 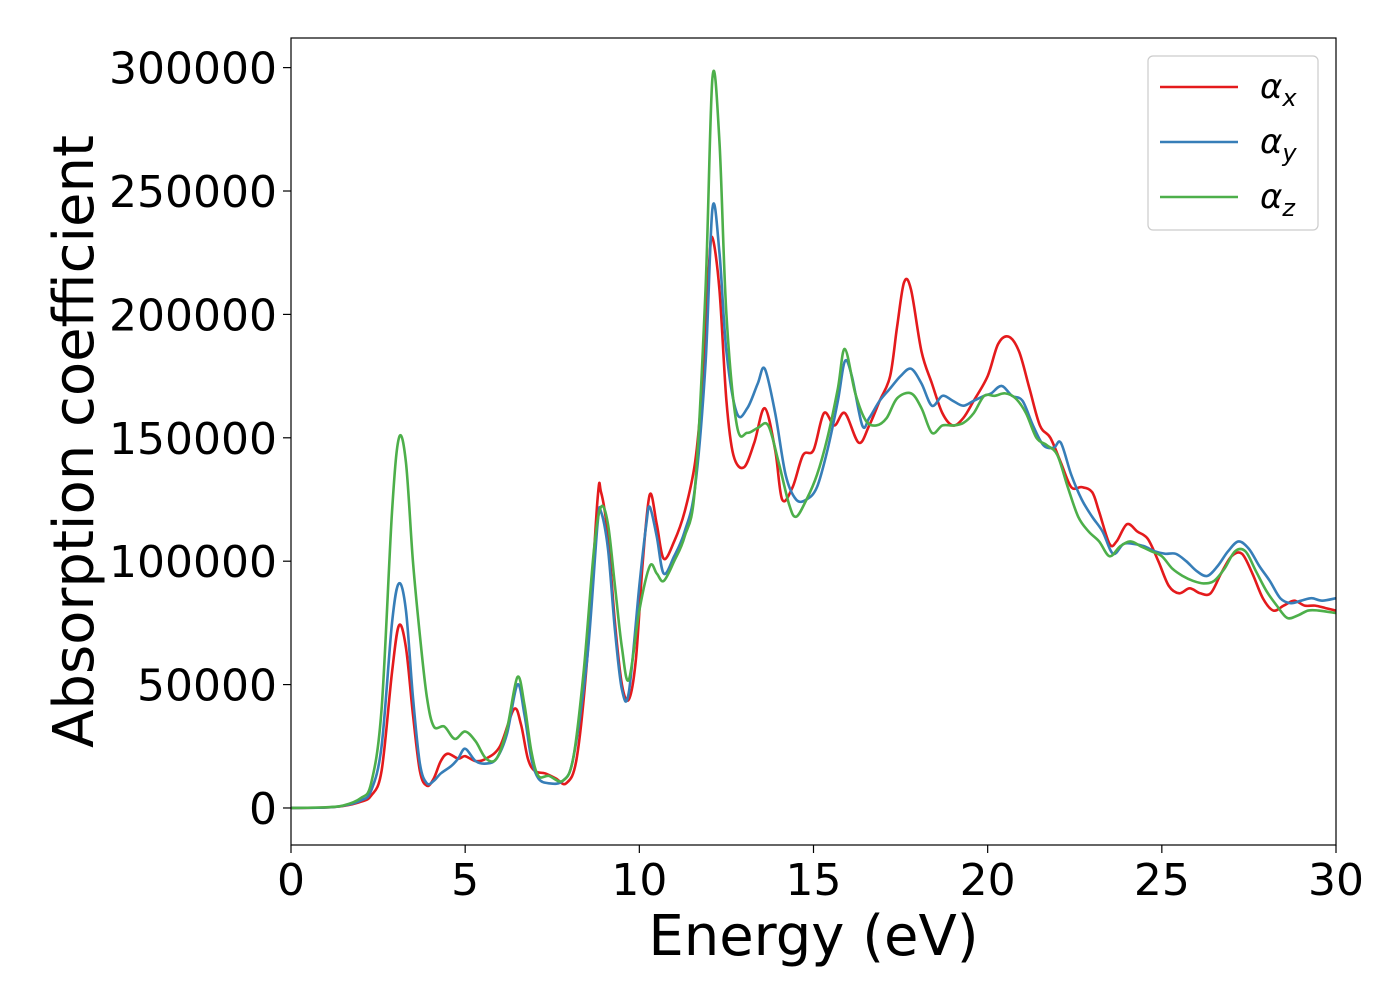 What do you see at coordinates (263, 809) in the screenshot?
I see `y-tick-label: 0` at bounding box center [263, 809].